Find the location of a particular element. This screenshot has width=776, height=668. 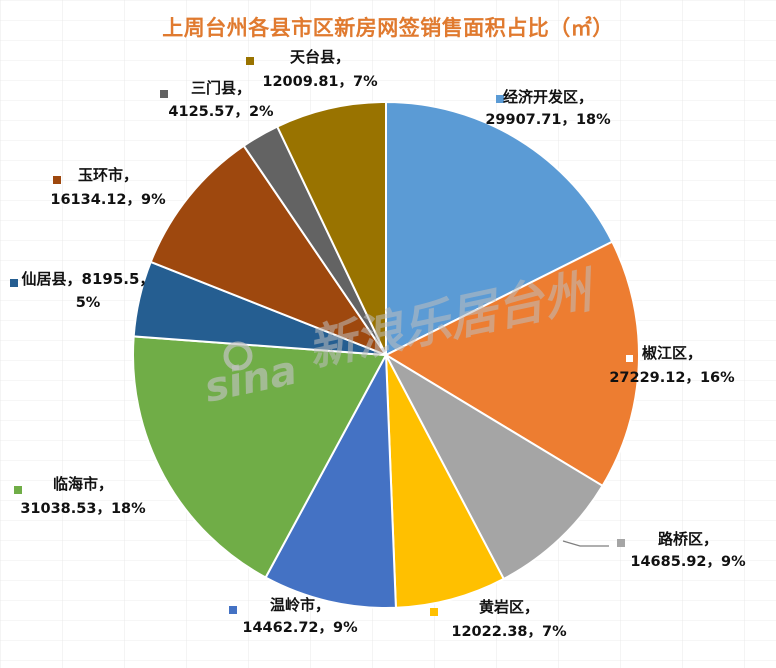

slice-label-value-10: 12009.81，7% is located at coordinates (320, 82).